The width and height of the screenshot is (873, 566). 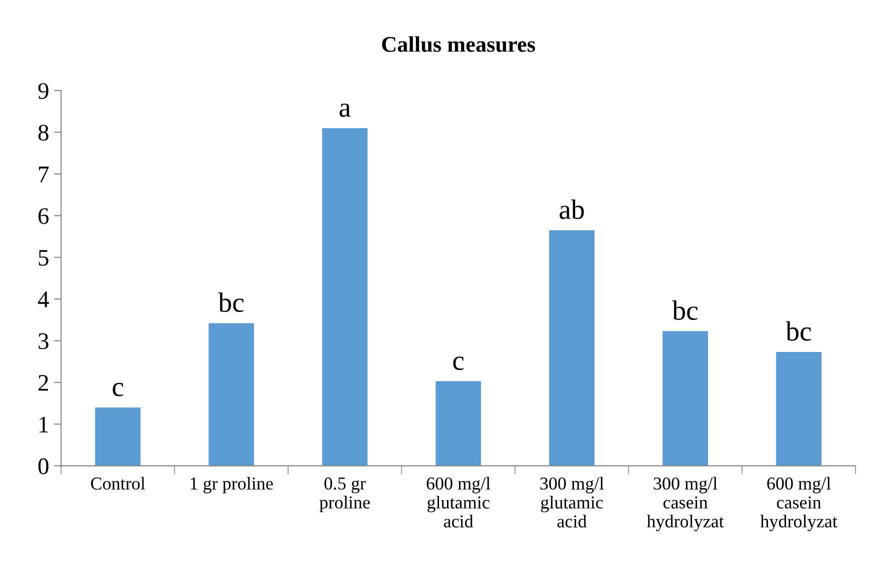 What do you see at coordinates (43, 382) in the screenshot?
I see `y-tick-label: 2` at bounding box center [43, 382].